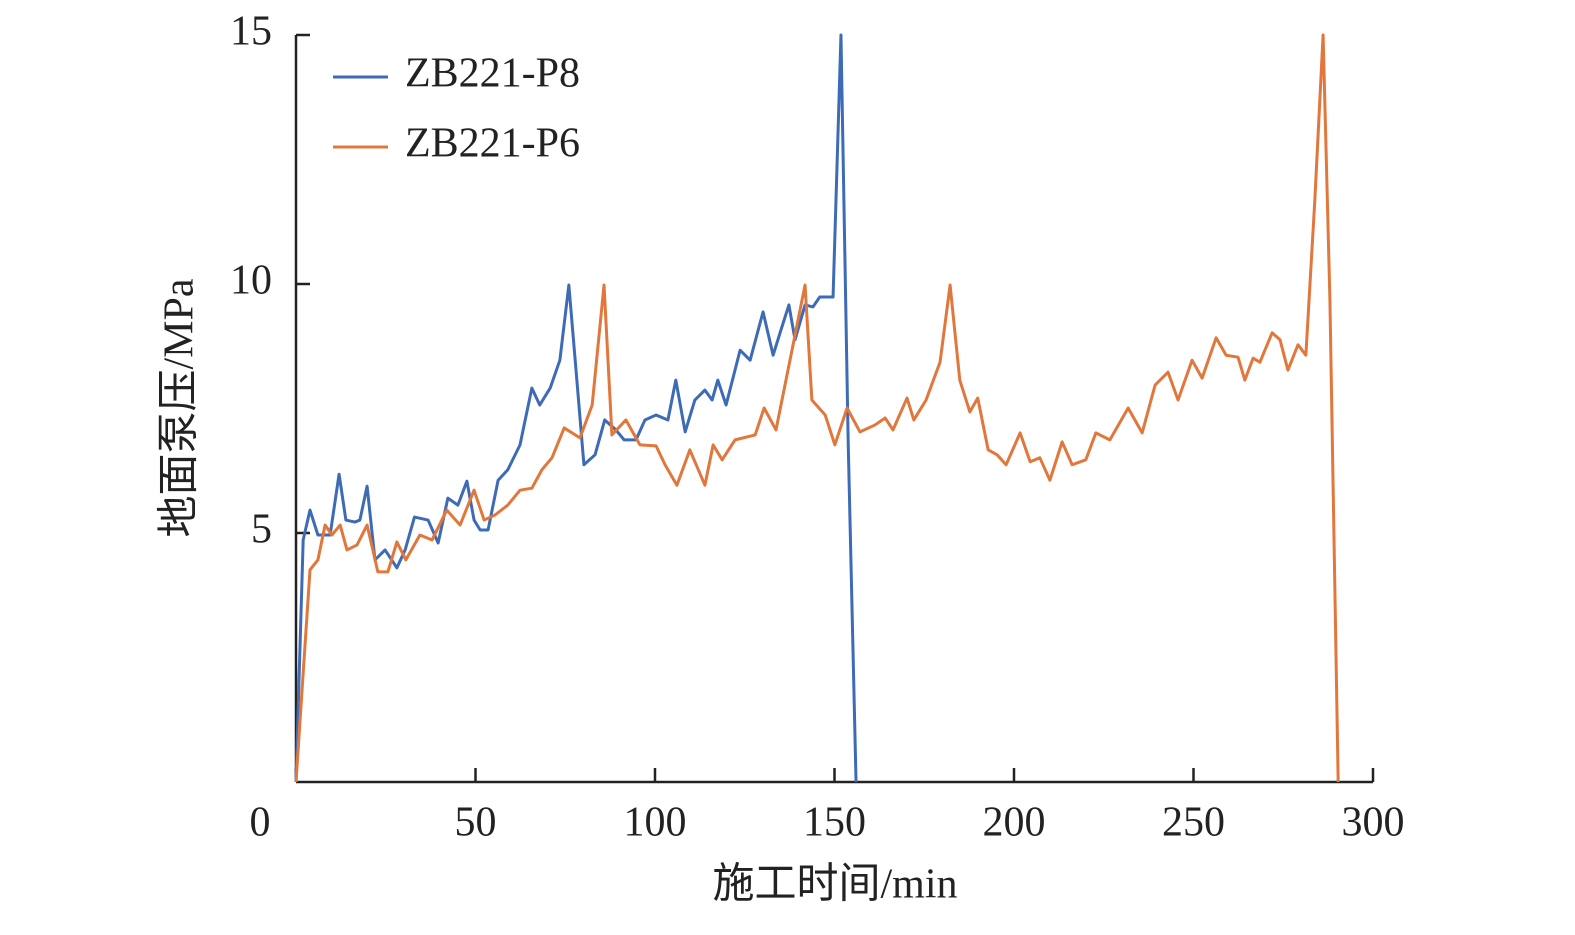  I want to click on x-axis-label: 施工时间/min, so click(834, 885).